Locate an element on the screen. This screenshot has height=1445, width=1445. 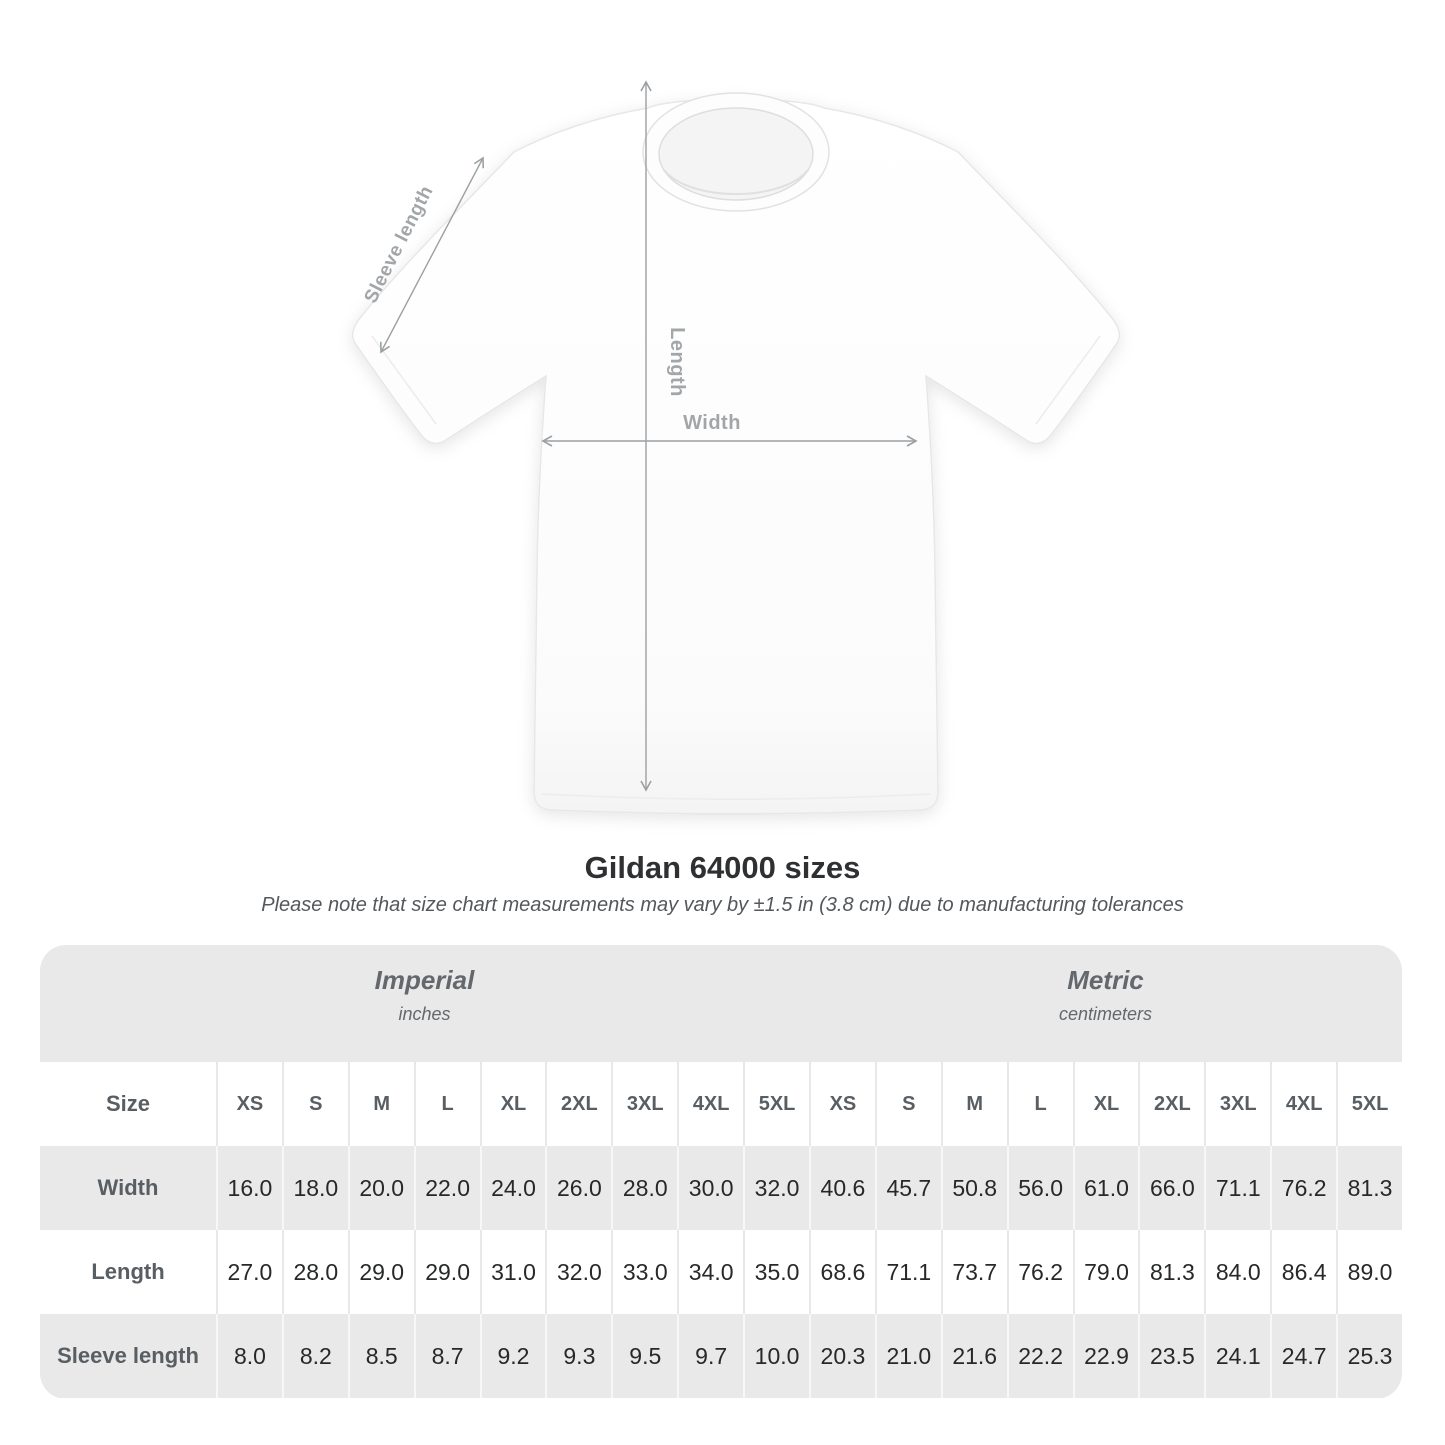
sleeve-length-arrow is located at coordinates (432, 255).